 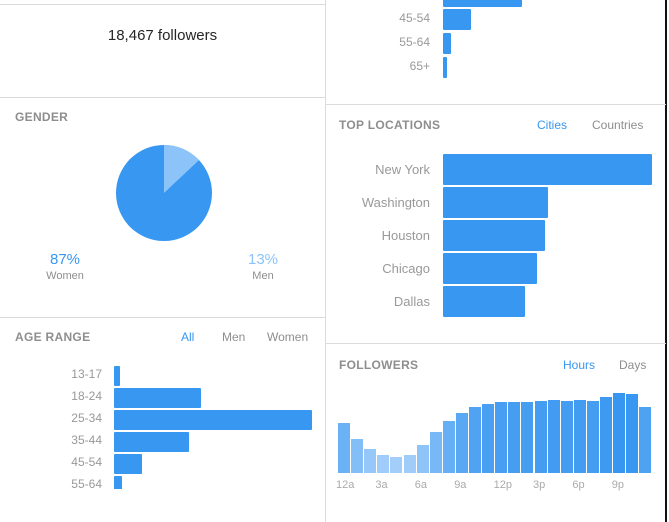 What do you see at coordinates (395, 202) in the screenshot?
I see `location-label: Washington` at bounding box center [395, 202].